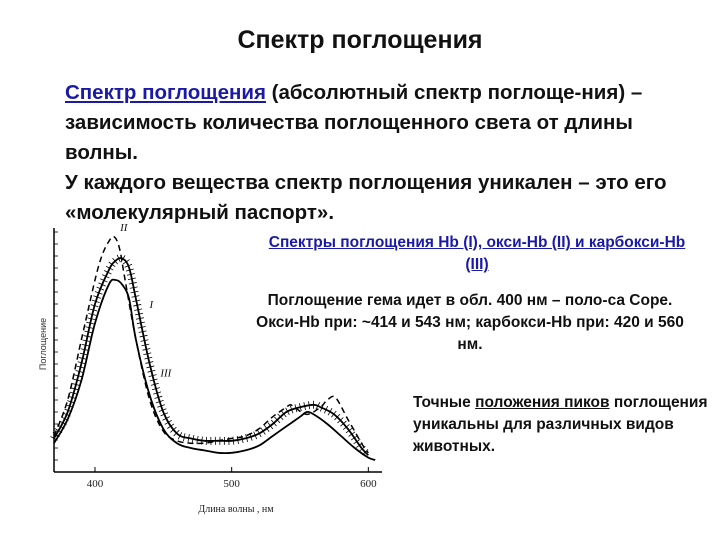 Image resolution: width=720 pixels, height=540 pixels. Describe the element at coordinates (231, 484) in the screenshot. I see `x-tick-label: 500` at that location.